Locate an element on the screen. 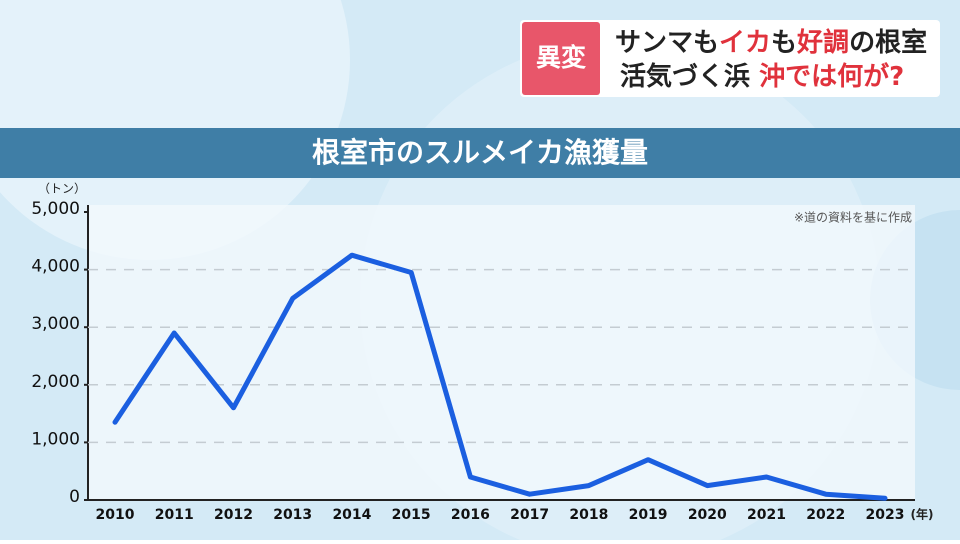 Image resolution: width=960 pixels, height=544 pixels. headline-segment: 活気づく浜 is located at coordinates (689, 76).